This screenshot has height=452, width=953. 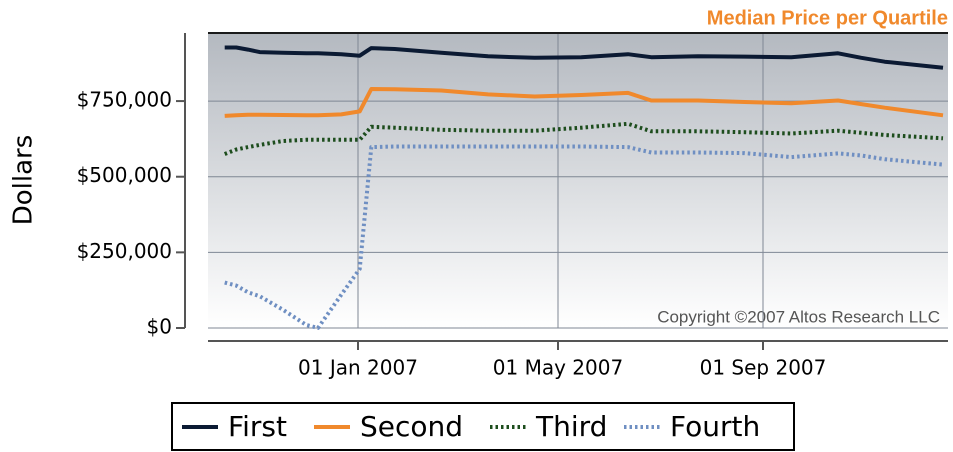 I want to click on legend-label: First, so click(x=257, y=426).